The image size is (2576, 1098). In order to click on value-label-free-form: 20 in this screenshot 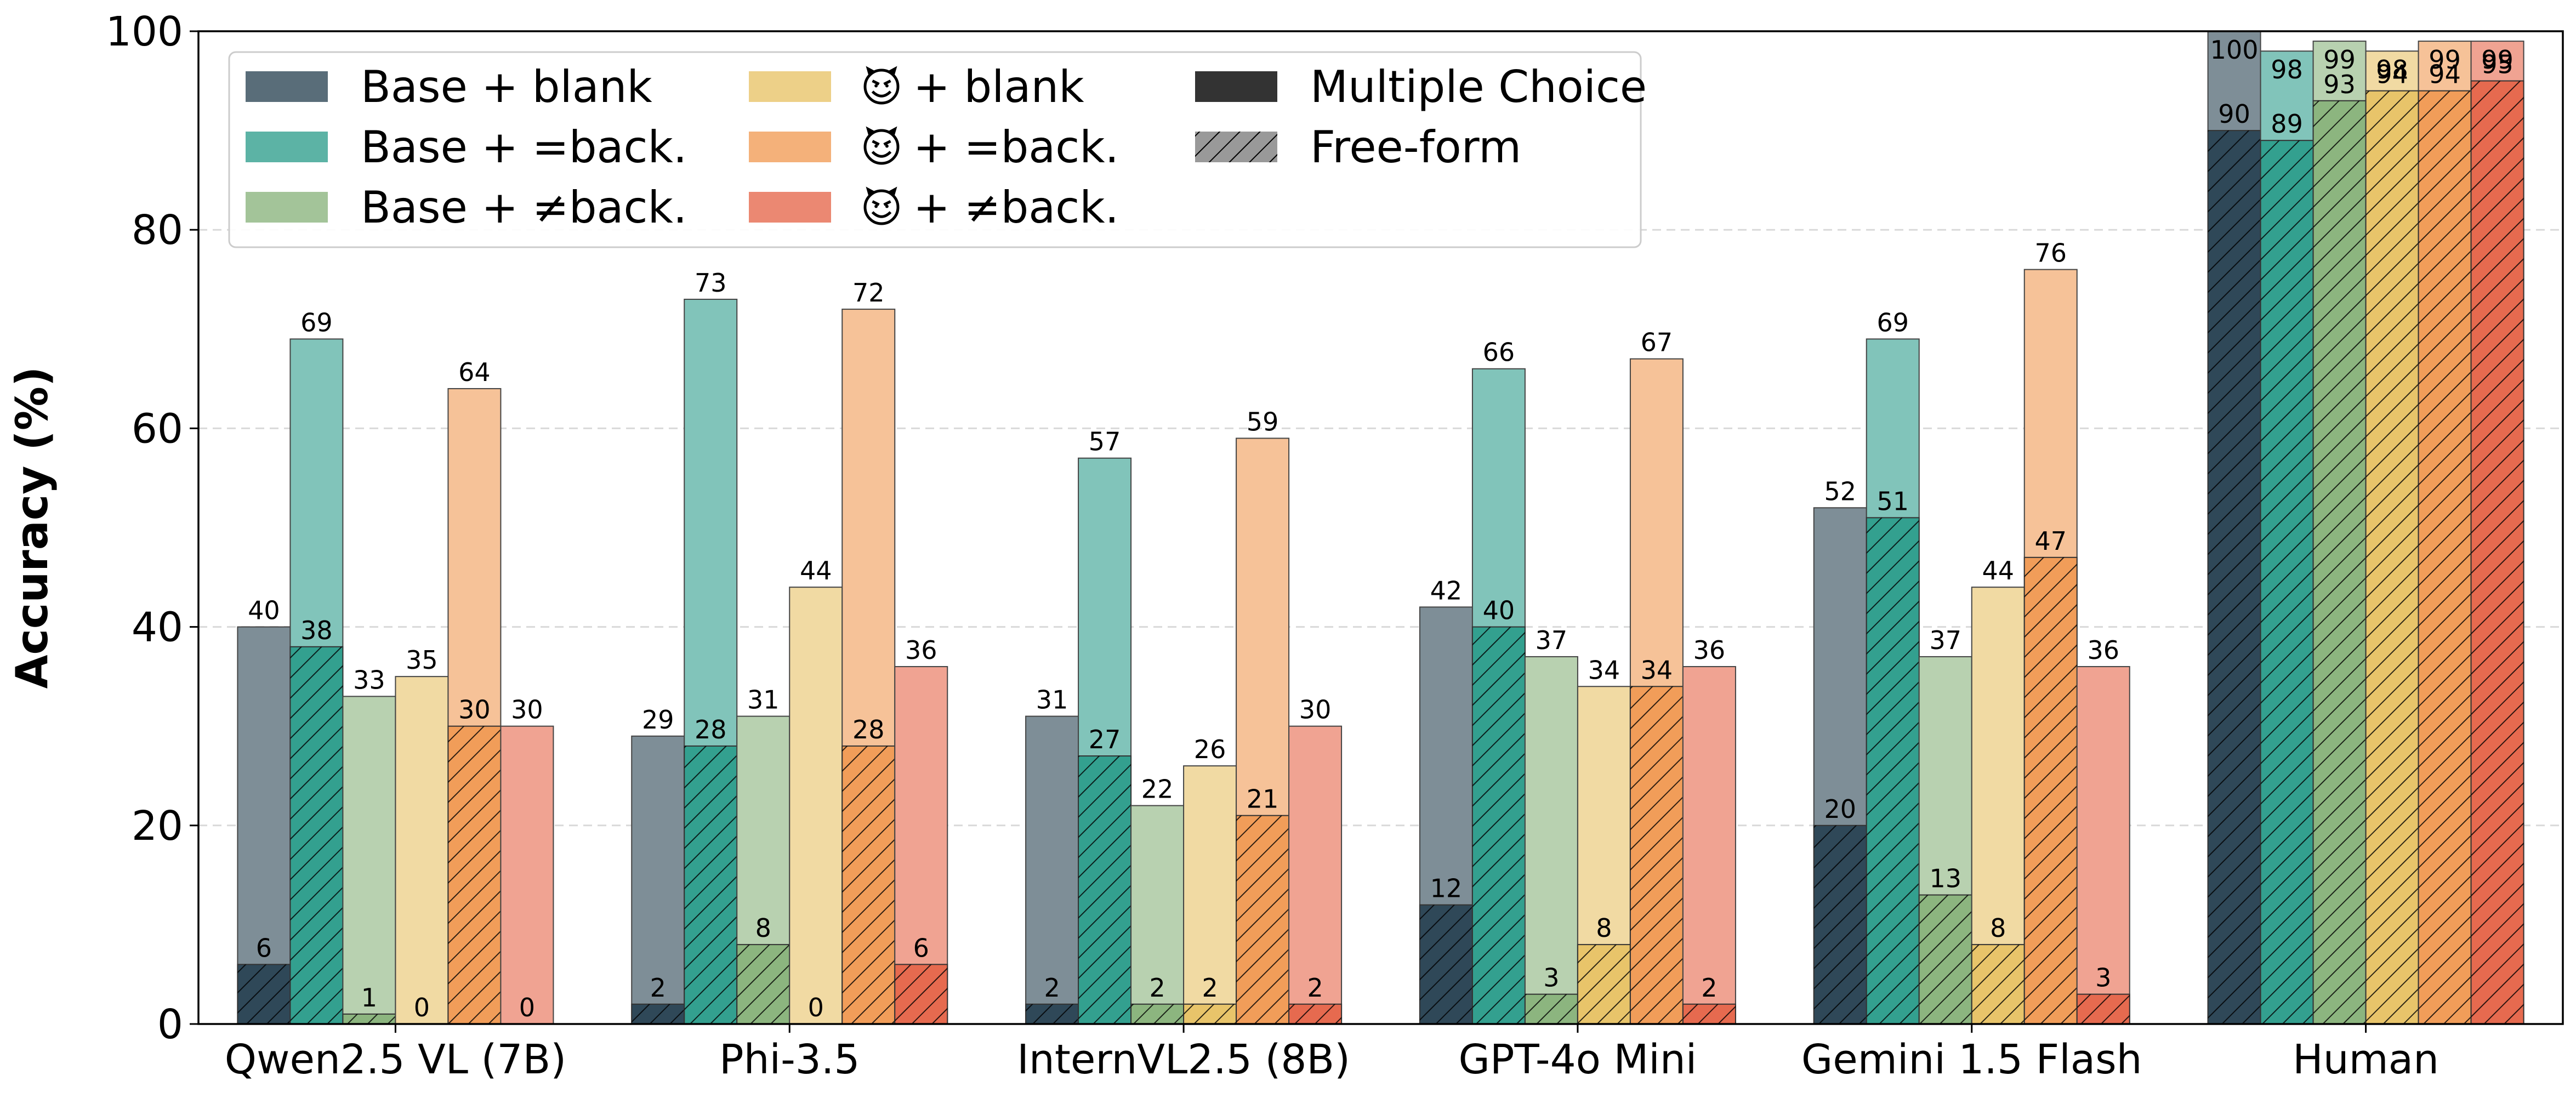, I will do `click(1840, 809)`.